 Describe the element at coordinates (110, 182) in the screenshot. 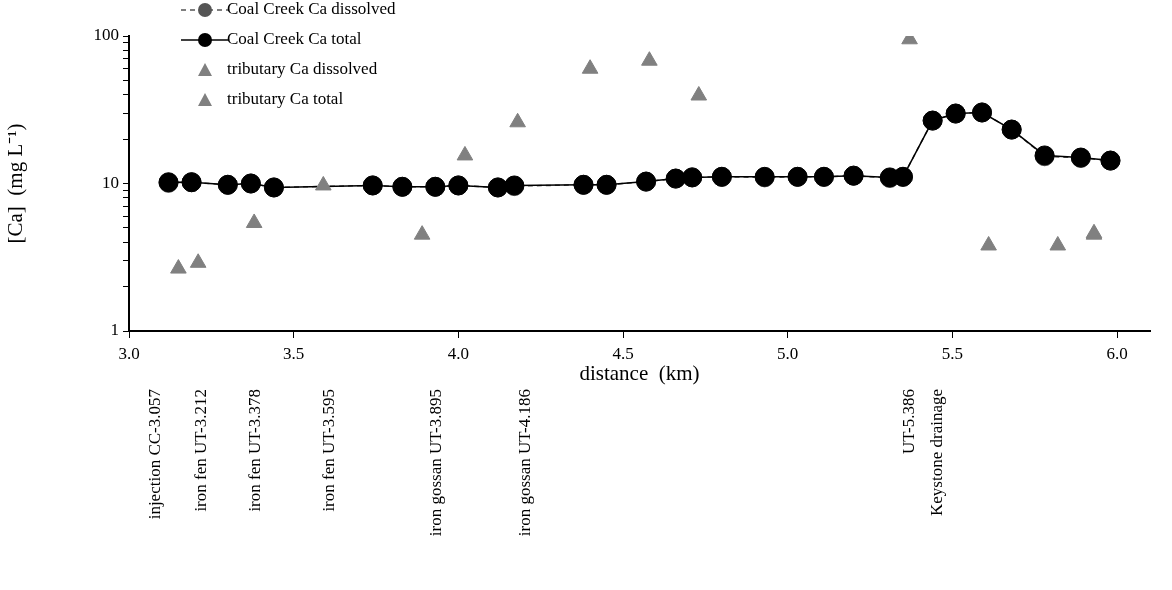

I see `y-tick-label: 10` at that location.